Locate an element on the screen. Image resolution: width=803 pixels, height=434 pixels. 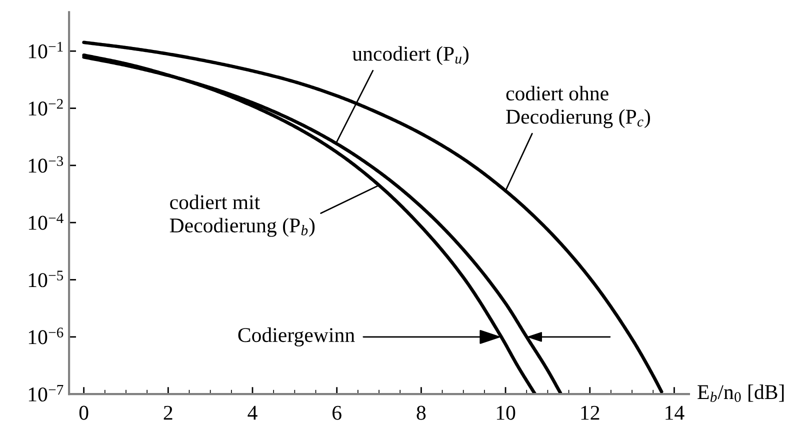
x-tick-label: 10 is located at coordinates (506, 413).